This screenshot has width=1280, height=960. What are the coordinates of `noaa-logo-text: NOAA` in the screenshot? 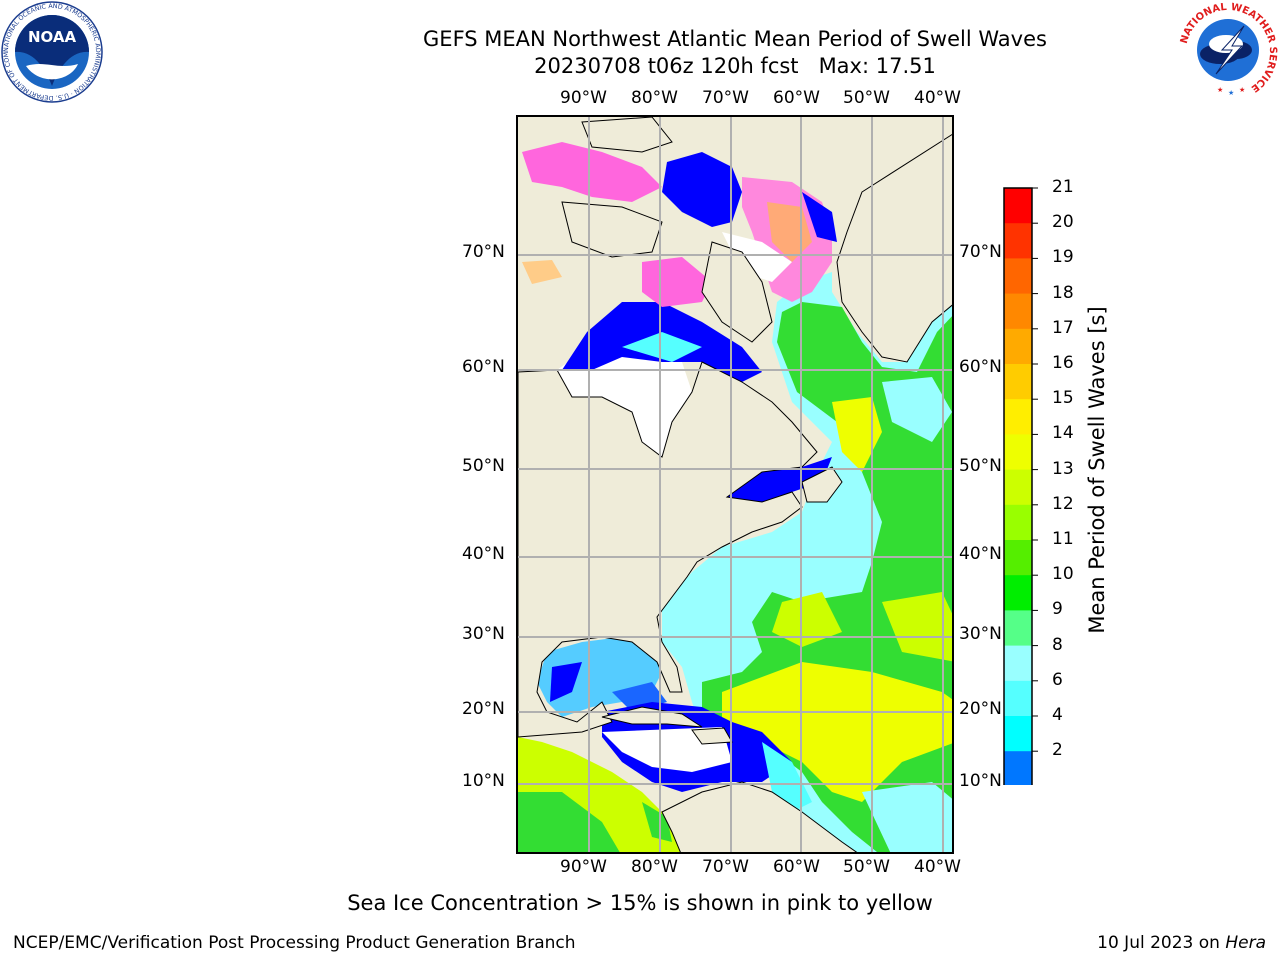 It's located at (52, 37).